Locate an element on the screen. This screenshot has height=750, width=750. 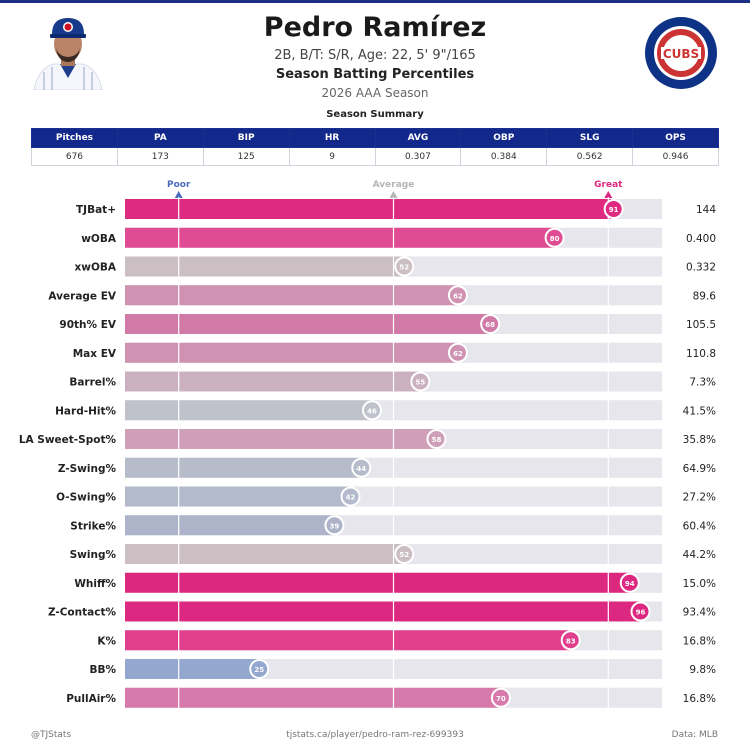
percentile-value: 83 is located at coordinates (571, 641).